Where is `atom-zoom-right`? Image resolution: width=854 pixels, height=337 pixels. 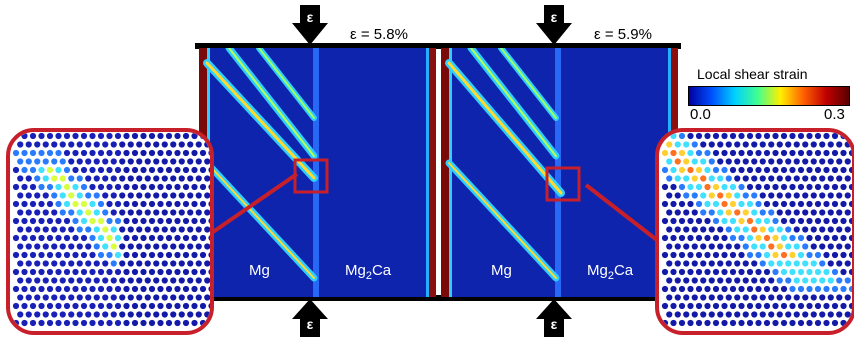
atom-zoom-right is located at coordinates (756, 229).